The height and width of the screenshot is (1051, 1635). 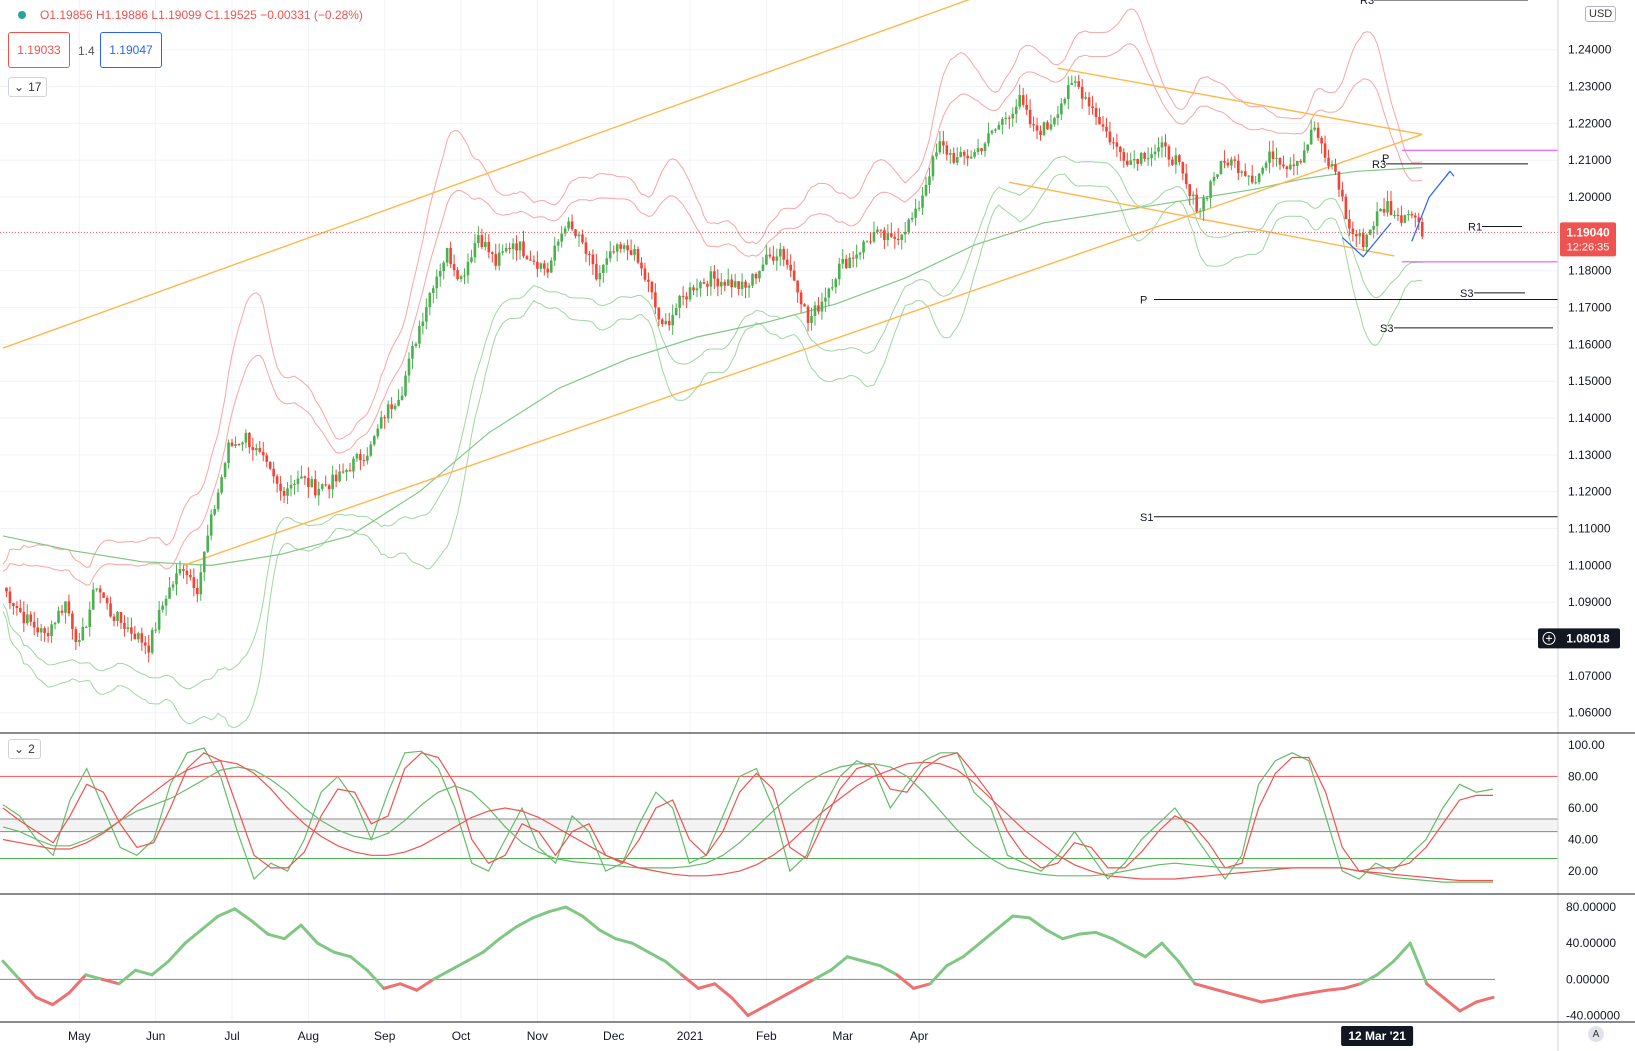 What do you see at coordinates (1588, 979) in the screenshot?
I see `osc2-tick-label: 0.00000` at bounding box center [1588, 979].